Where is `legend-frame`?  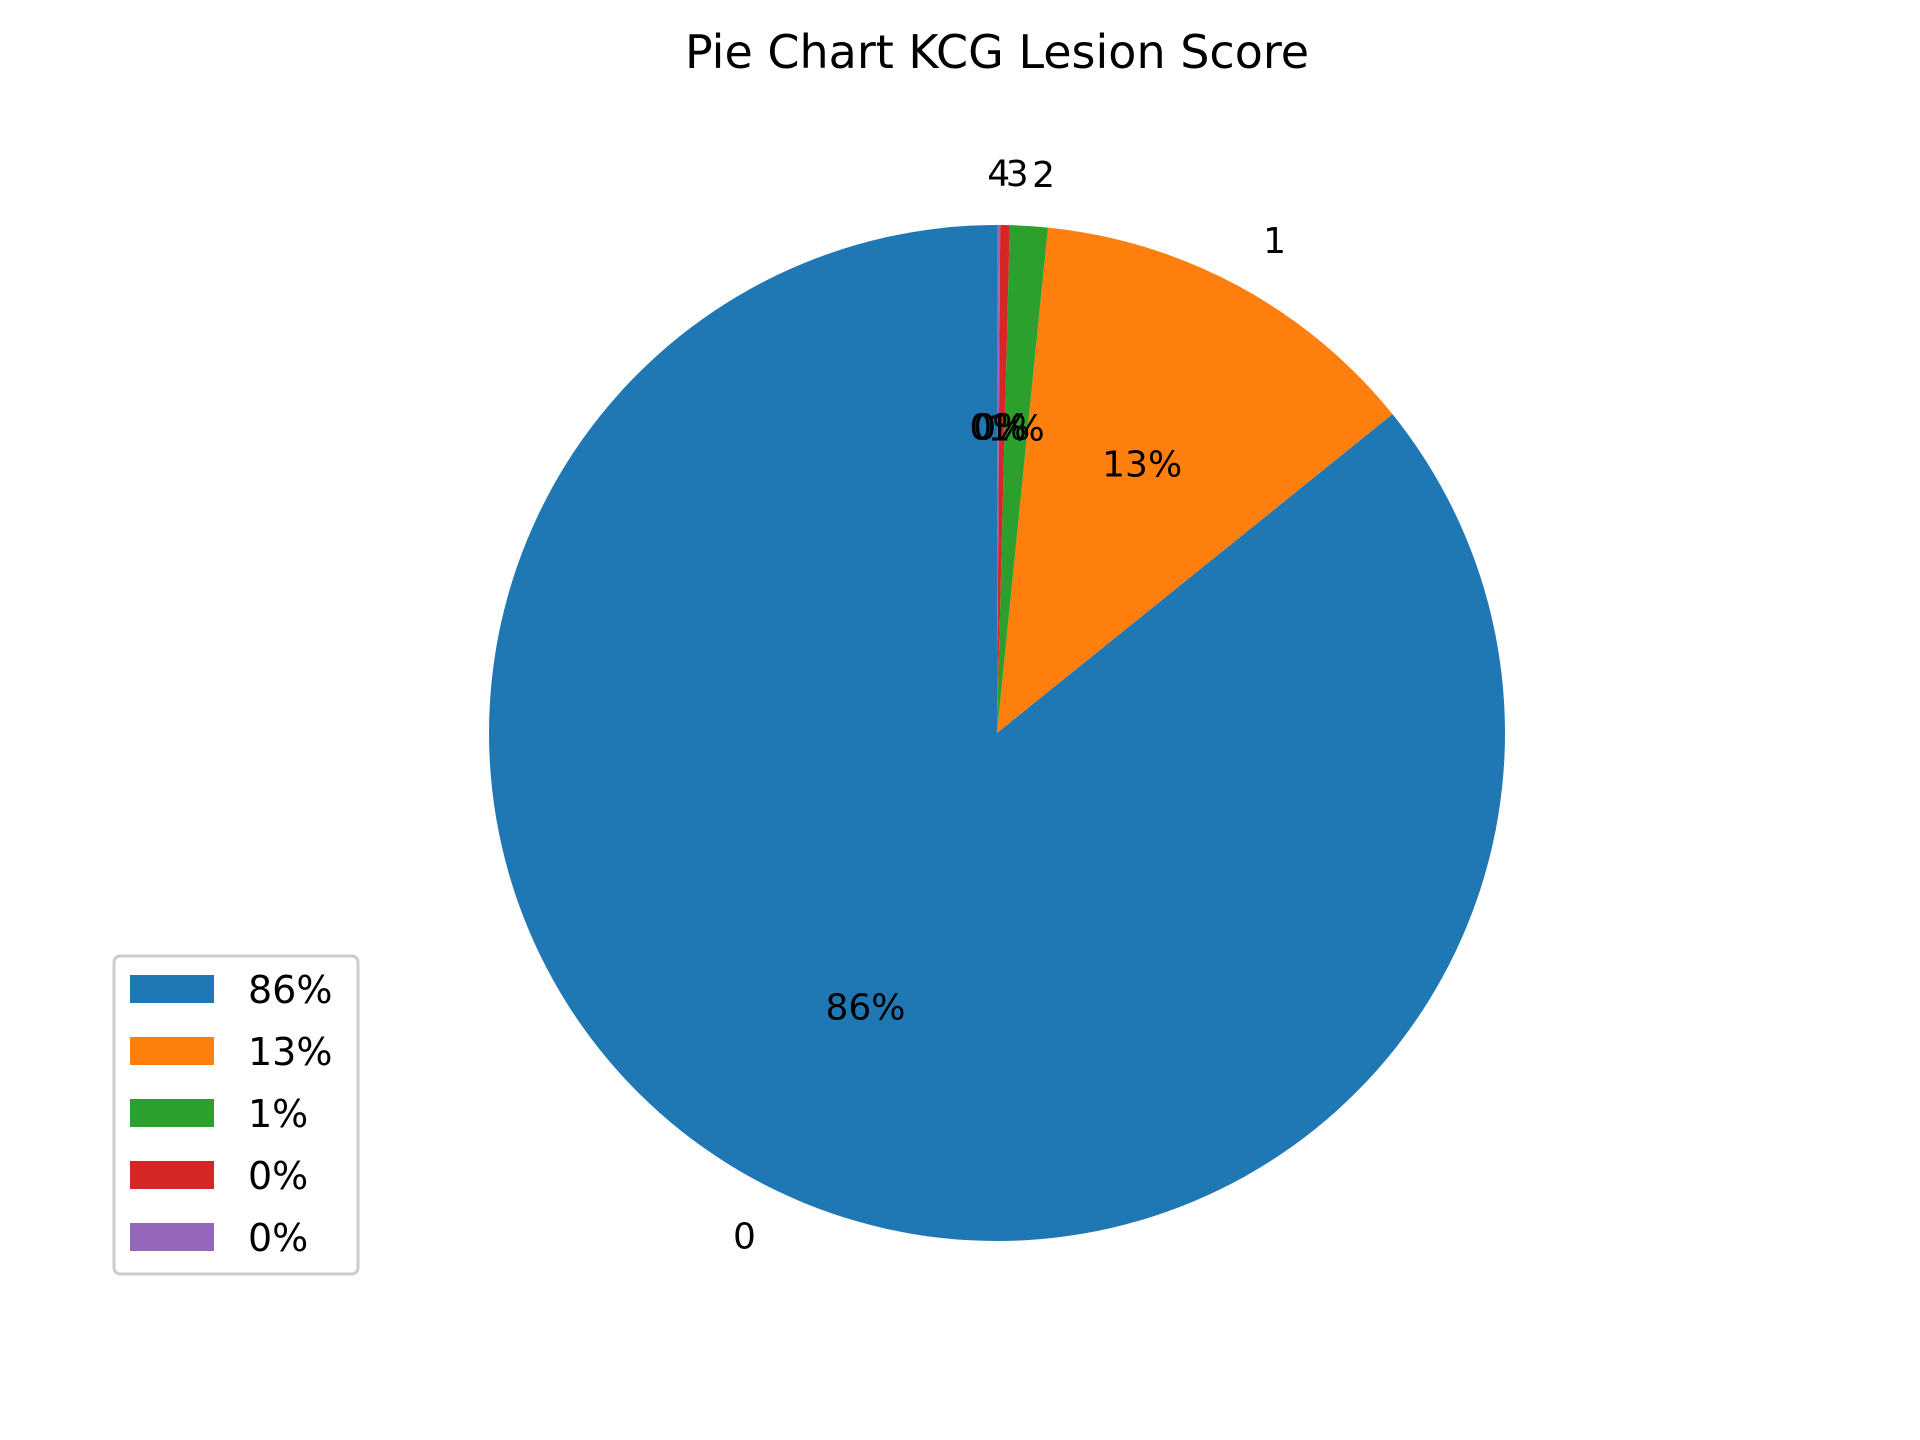 legend-frame is located at coordinates (236, 1115).